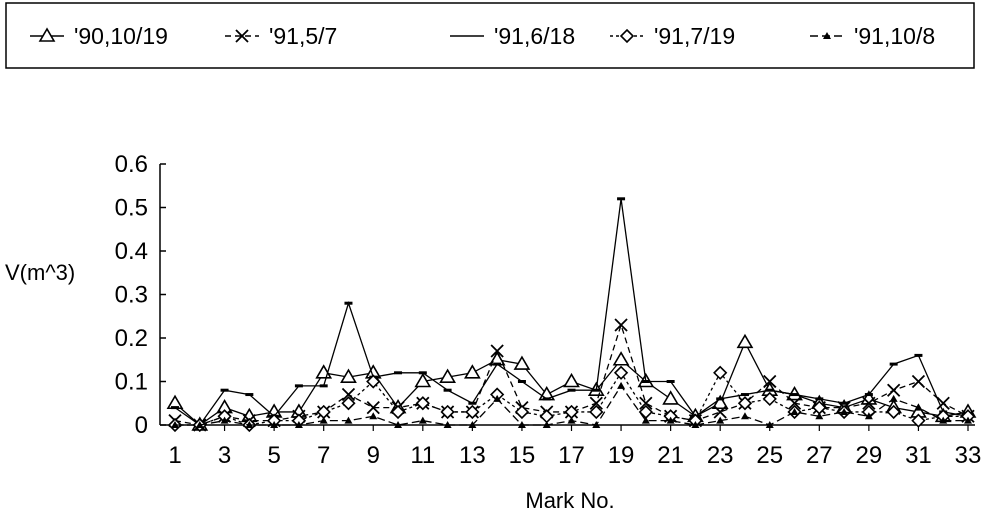 Image resolution: width=988 pixels, height=525 pixels. Describe the element at coordinates (273, 455) in the screenshot. I see `x-tick-label: 5` at that location.